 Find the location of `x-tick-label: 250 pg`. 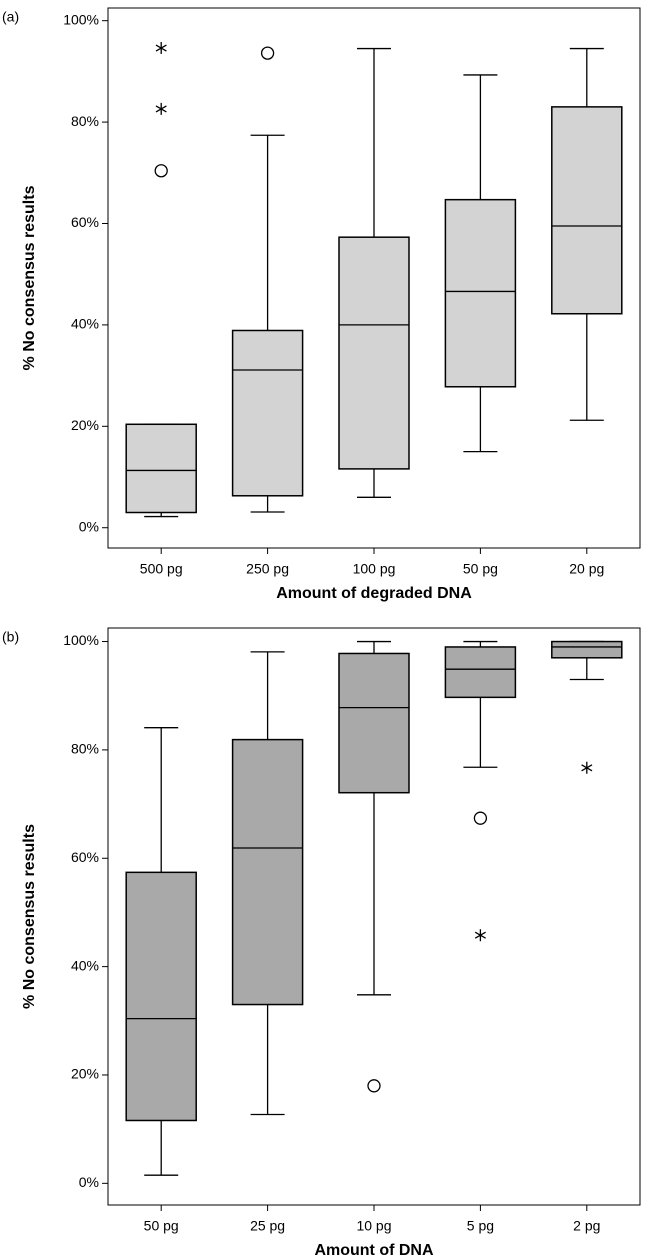

x-tick-label: 250 pg is located at coordinates (267, 569).